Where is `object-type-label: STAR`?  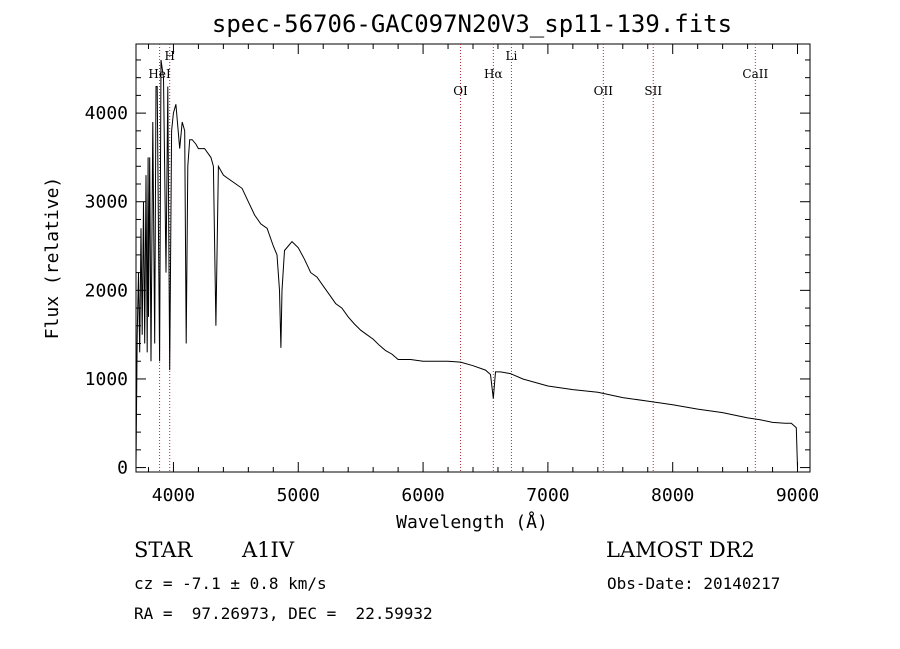
object-type-label: STAR is located at coordinates (163, 550).